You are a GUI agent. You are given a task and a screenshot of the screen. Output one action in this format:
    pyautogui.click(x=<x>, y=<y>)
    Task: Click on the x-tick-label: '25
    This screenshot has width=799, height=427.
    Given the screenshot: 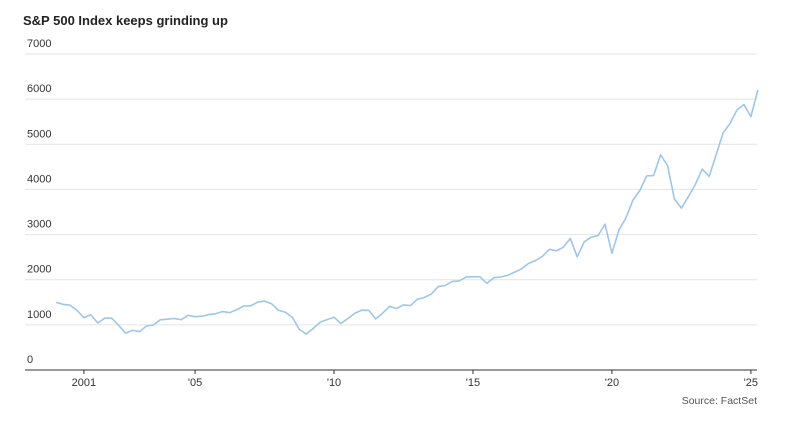 What is the action you would take?
    pyautogui.click(x=751, y=383)
    